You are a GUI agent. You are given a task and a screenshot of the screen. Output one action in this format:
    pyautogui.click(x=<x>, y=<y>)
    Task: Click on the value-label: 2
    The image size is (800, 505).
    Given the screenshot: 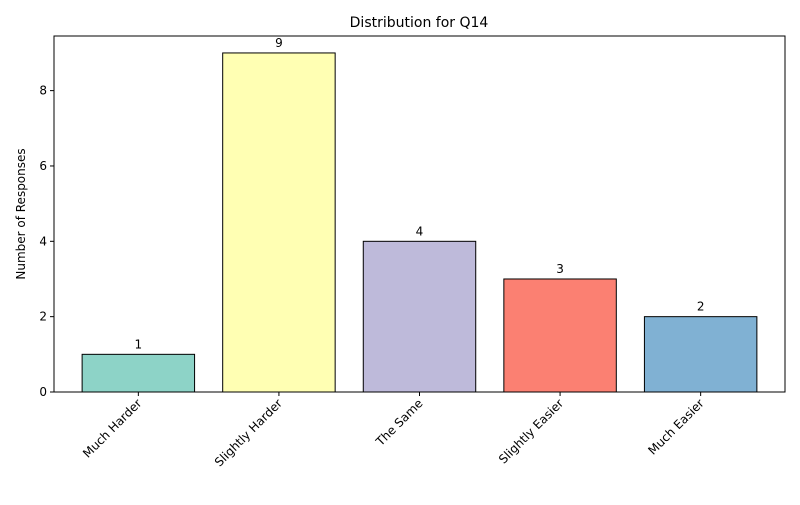 What is the action you would take?
    pyautogui.click(x=701, y=307)
    